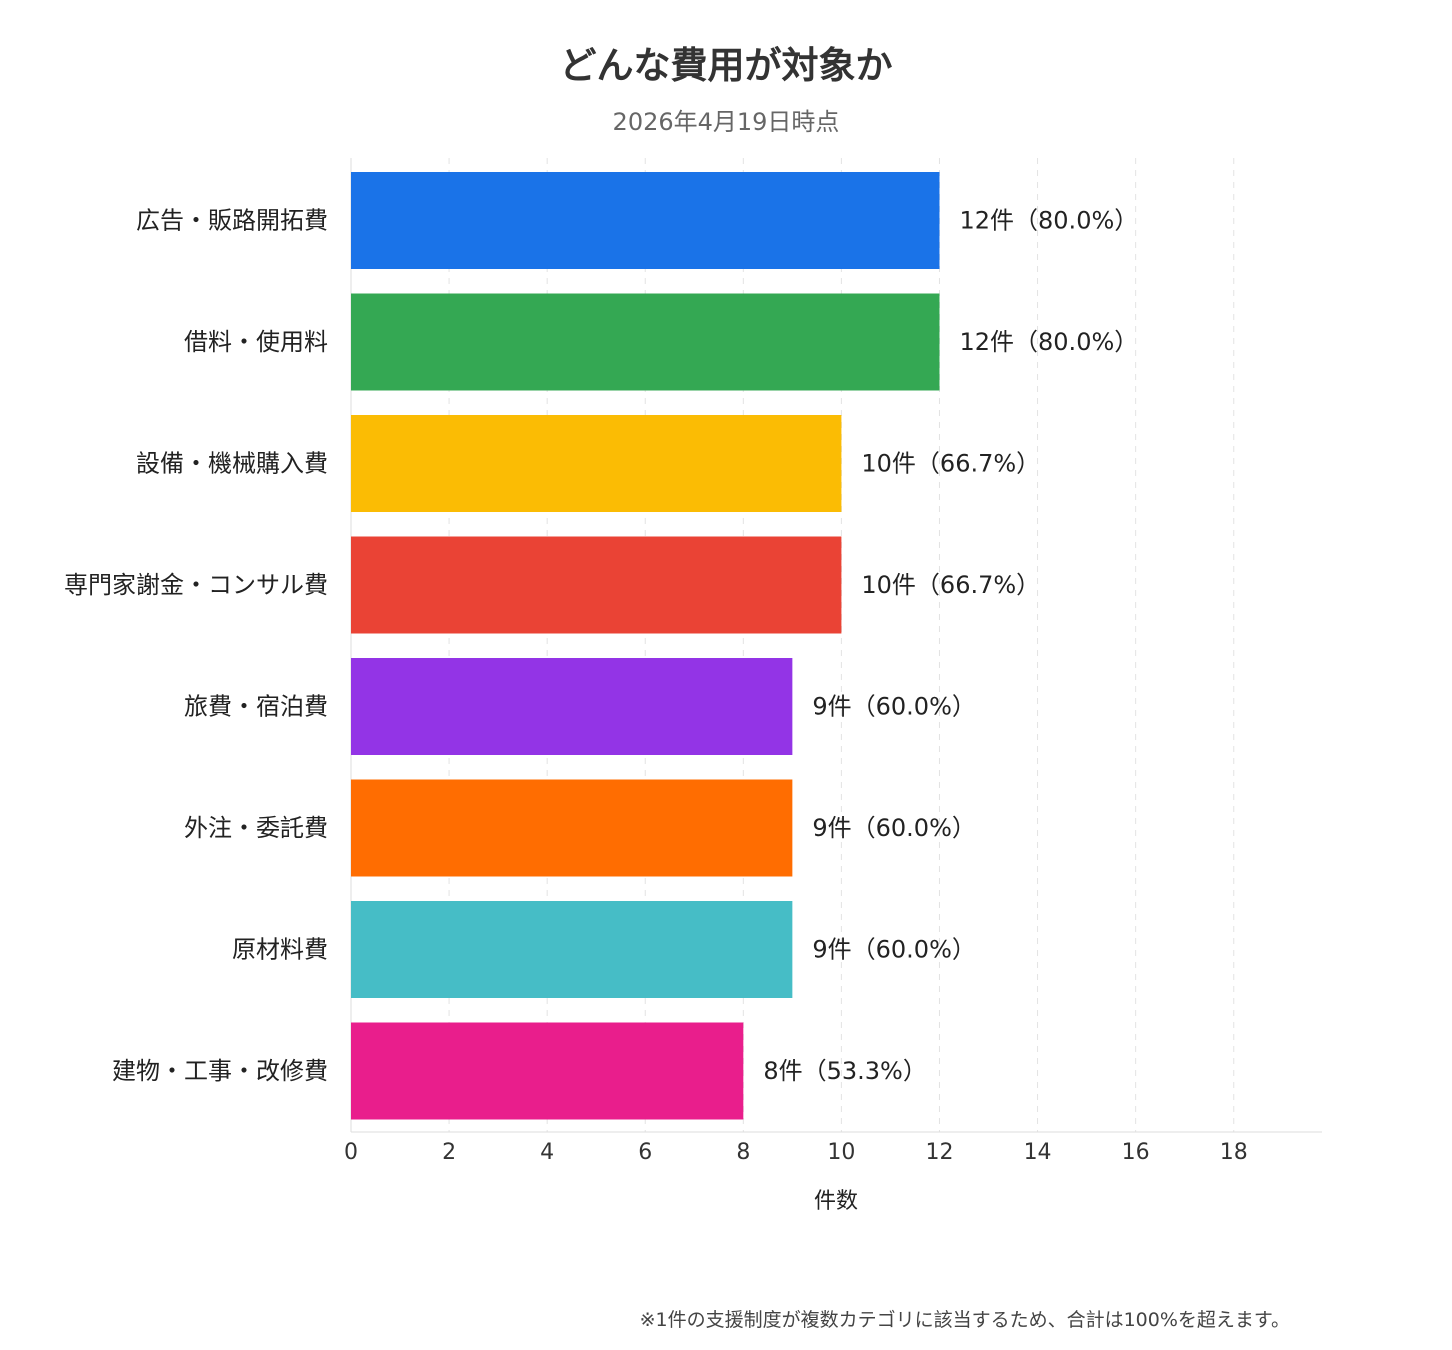 This screenshot has height=1350, width=1452. Describe the element at coordinates (1234, 1152) in the screenshot. I see `x-tick-label: 18` at that location.